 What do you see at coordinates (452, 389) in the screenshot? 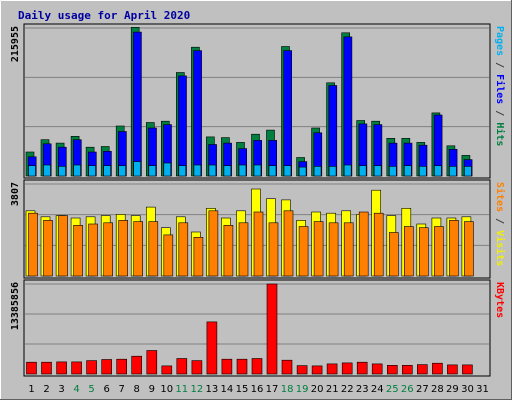
I see `x-tick-label-day-29: 29` at bounding box center [452, 389].